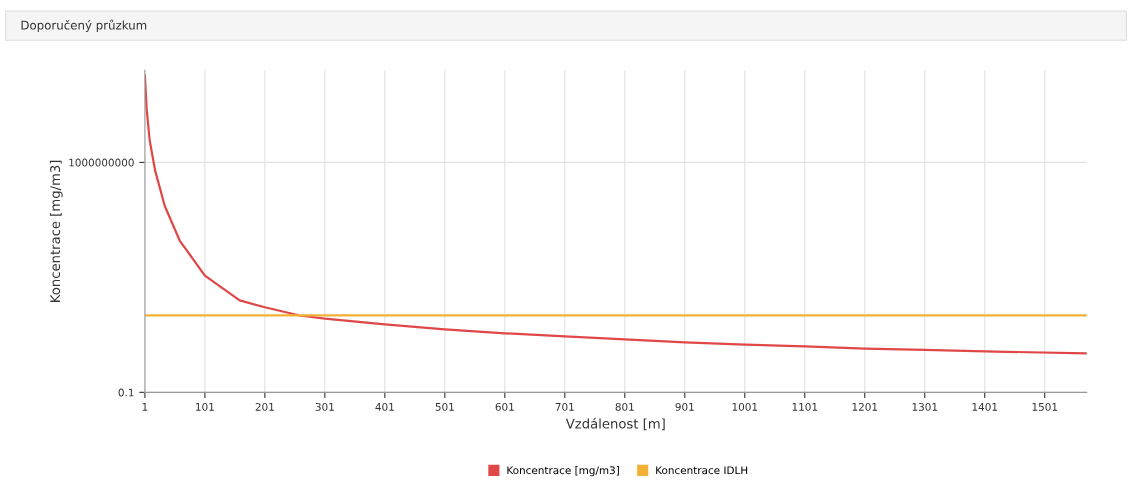 Image resolution: width=1132 pixels, height=503 pixels. What do you see at coordinates (145, 407) in the screenshot?
I see `x-tick-label: 1` at bounding box center [145, 407].